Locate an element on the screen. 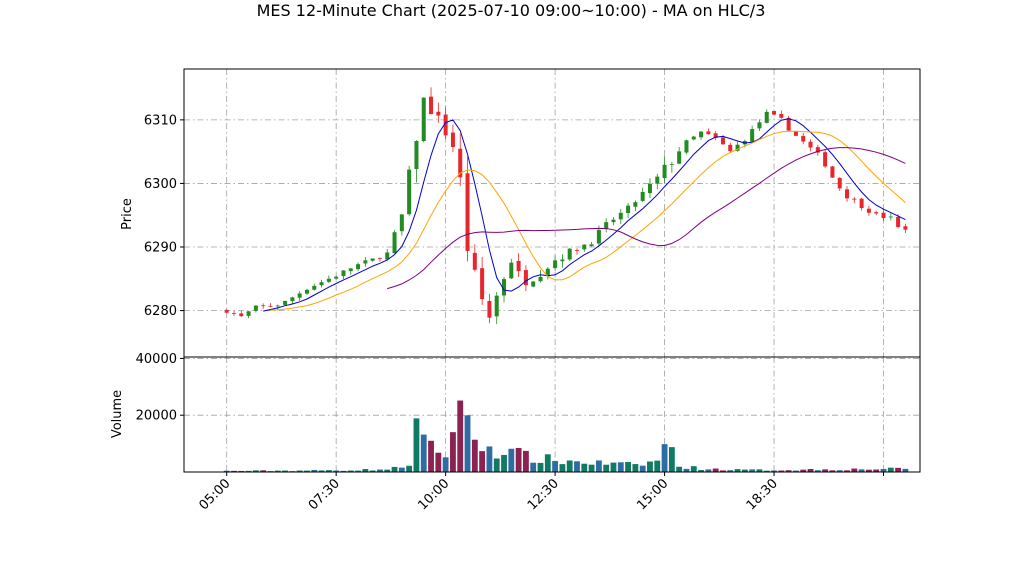 The image size is (1022, 575). x-tick-label: 05:00 is located at coordinates (214, 494).